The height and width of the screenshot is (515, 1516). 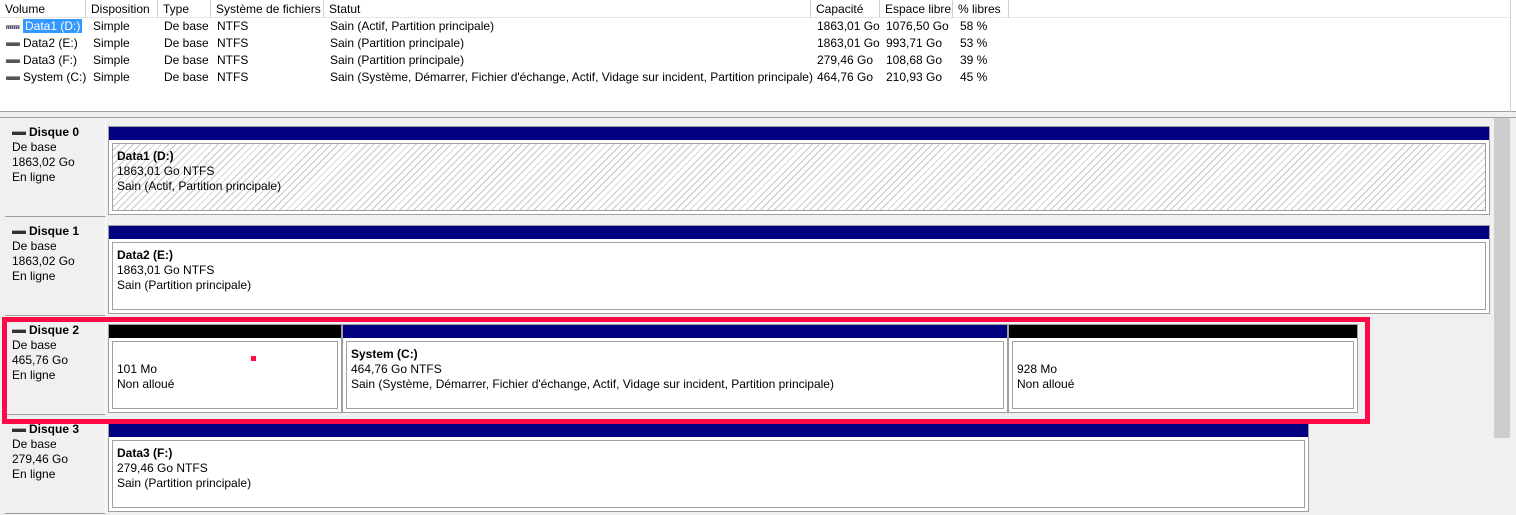 I want to click on volume-pct-cell: 58 %, so click(x=974, y=26).